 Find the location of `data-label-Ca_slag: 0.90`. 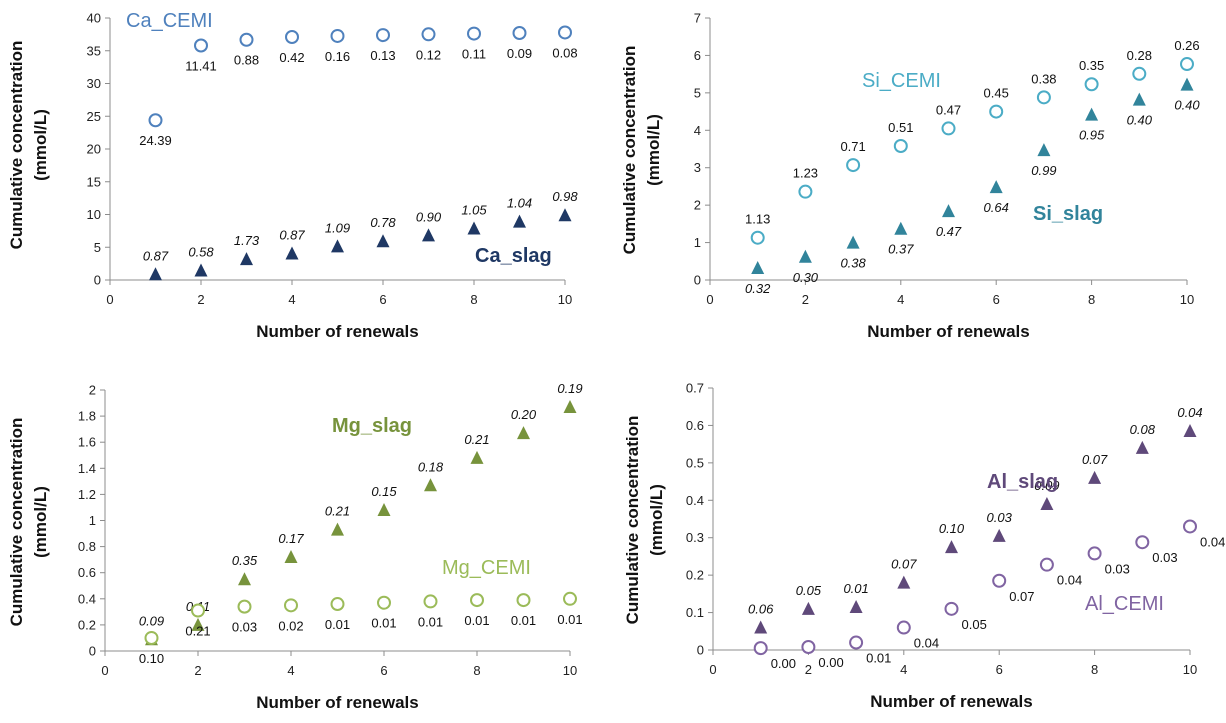

data-label-Ca_slag: 0.90 is located at coordinates (429, 216).